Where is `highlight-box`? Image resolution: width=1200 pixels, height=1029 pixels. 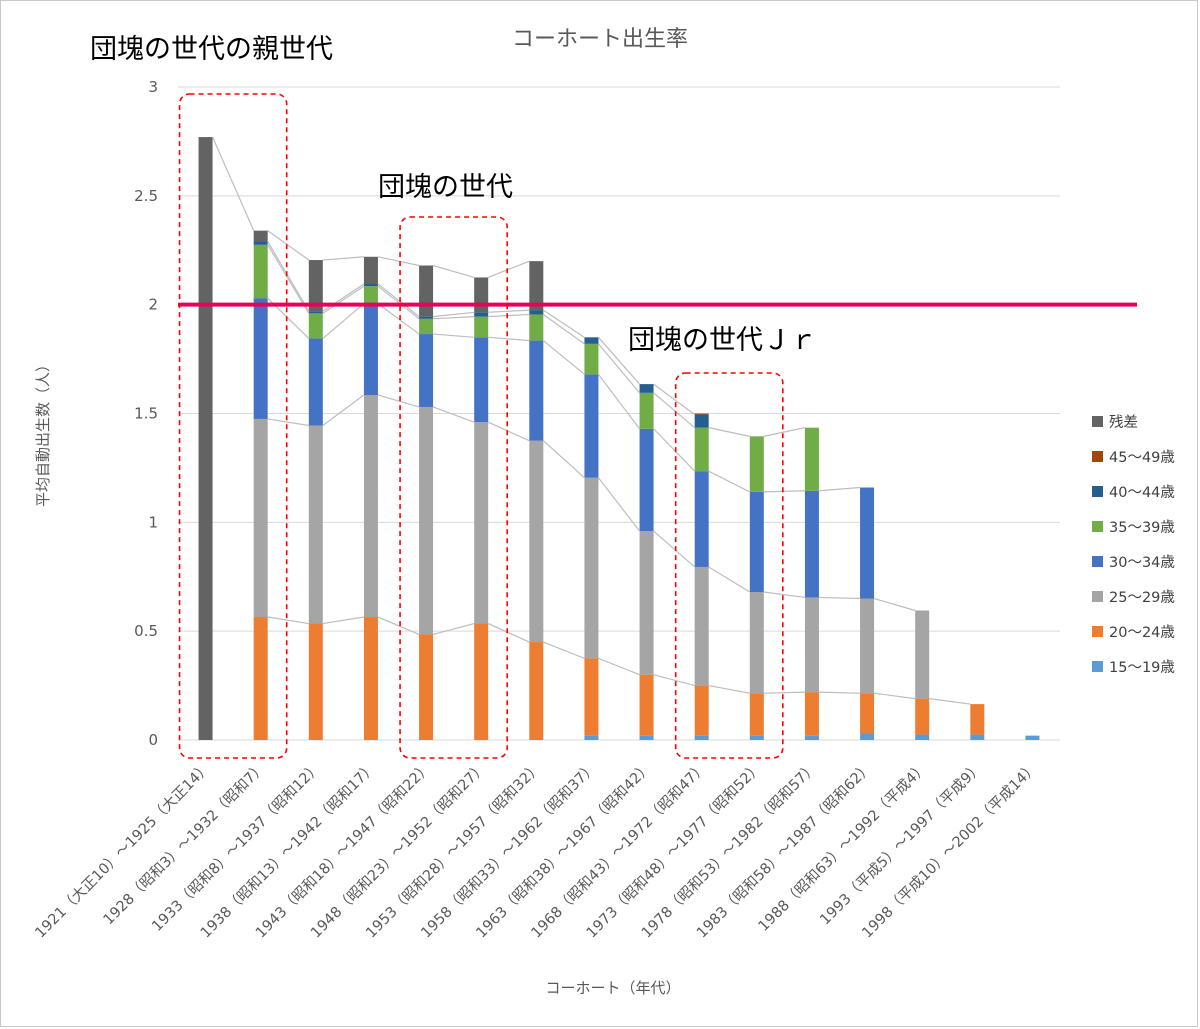
highlight-box is located at coordinates (233, 426).